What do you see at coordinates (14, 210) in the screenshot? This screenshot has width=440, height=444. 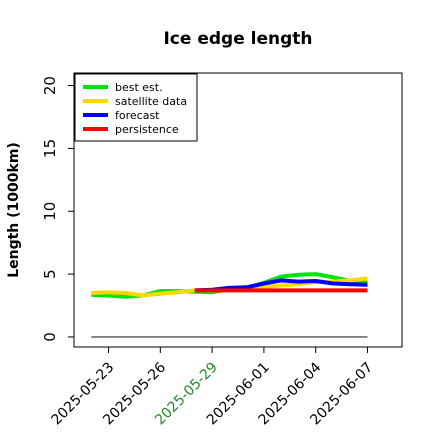 I see `y-axis-label: Length (1000km)` at bounding box center [14, 210].